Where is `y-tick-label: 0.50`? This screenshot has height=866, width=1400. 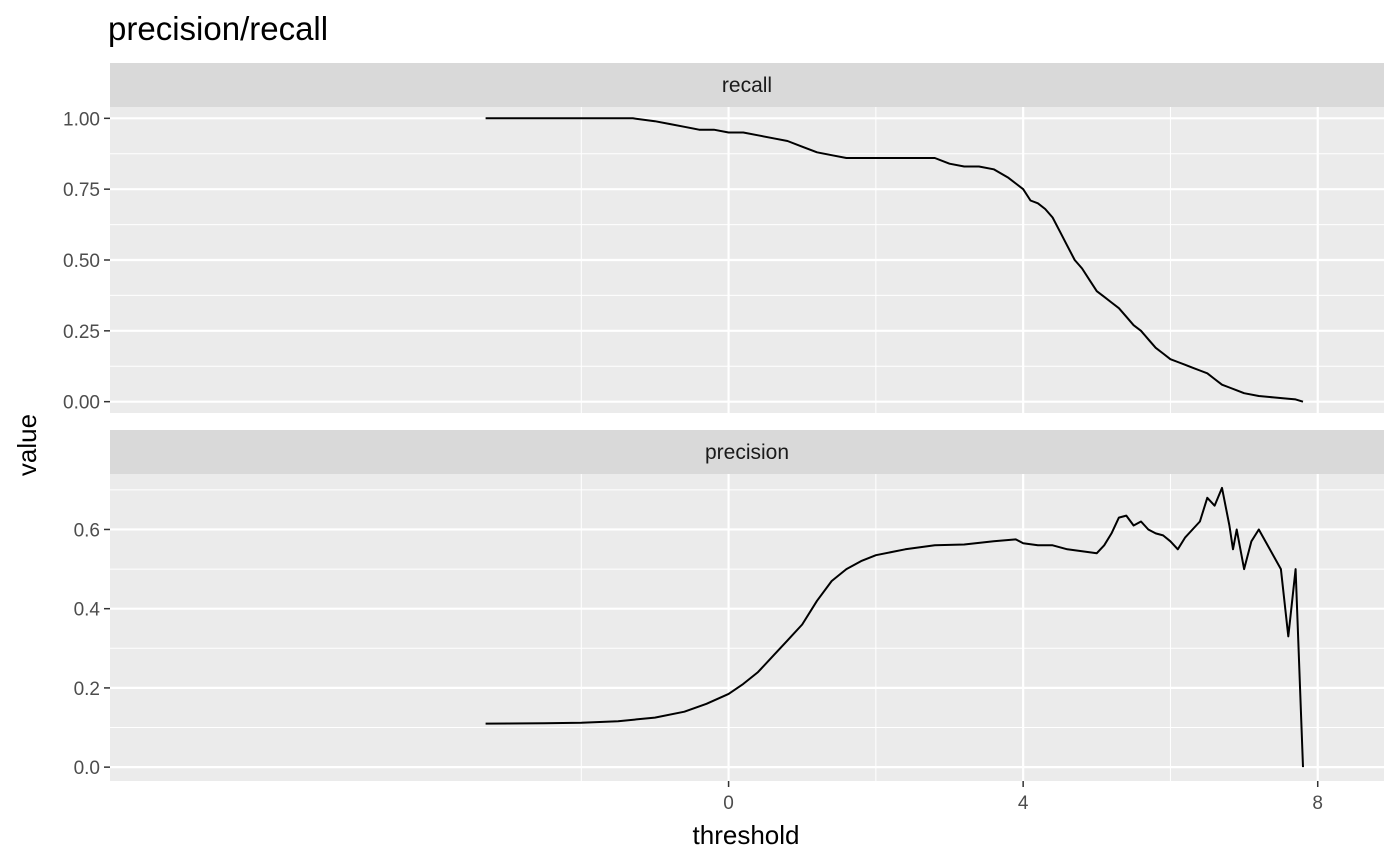
y-tick-label: 0.50 is located at coordinates (81, 261).